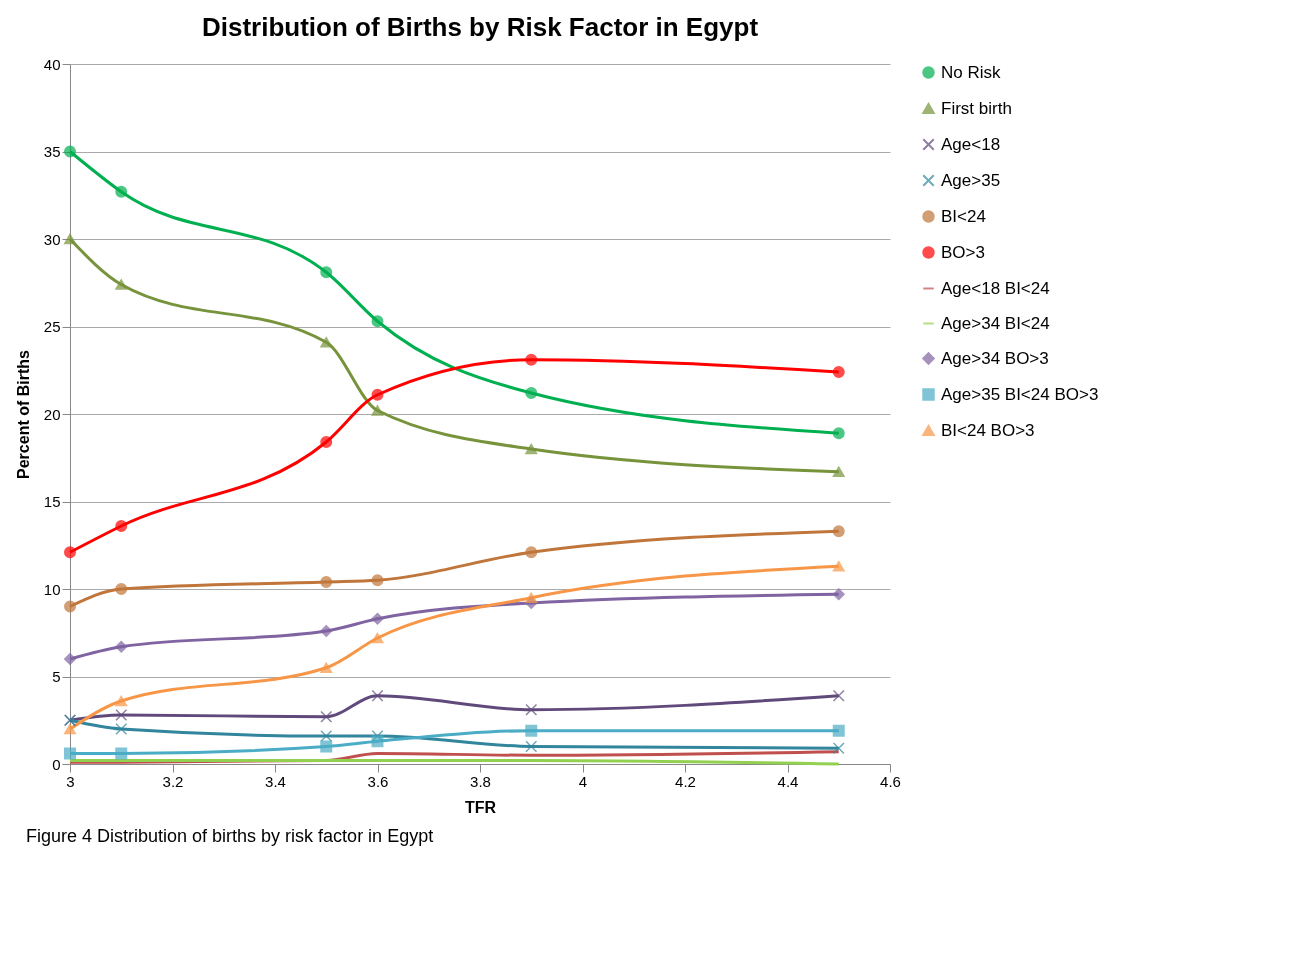  What do you see at coordinates (275, 781) in the screenshot?
I see `x-tick-label: 3.4` at bounding box center [275, 781].